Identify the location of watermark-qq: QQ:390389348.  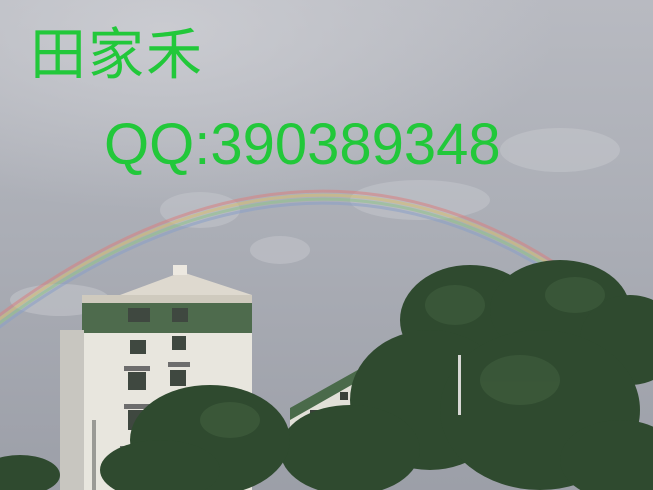
(302, 144).